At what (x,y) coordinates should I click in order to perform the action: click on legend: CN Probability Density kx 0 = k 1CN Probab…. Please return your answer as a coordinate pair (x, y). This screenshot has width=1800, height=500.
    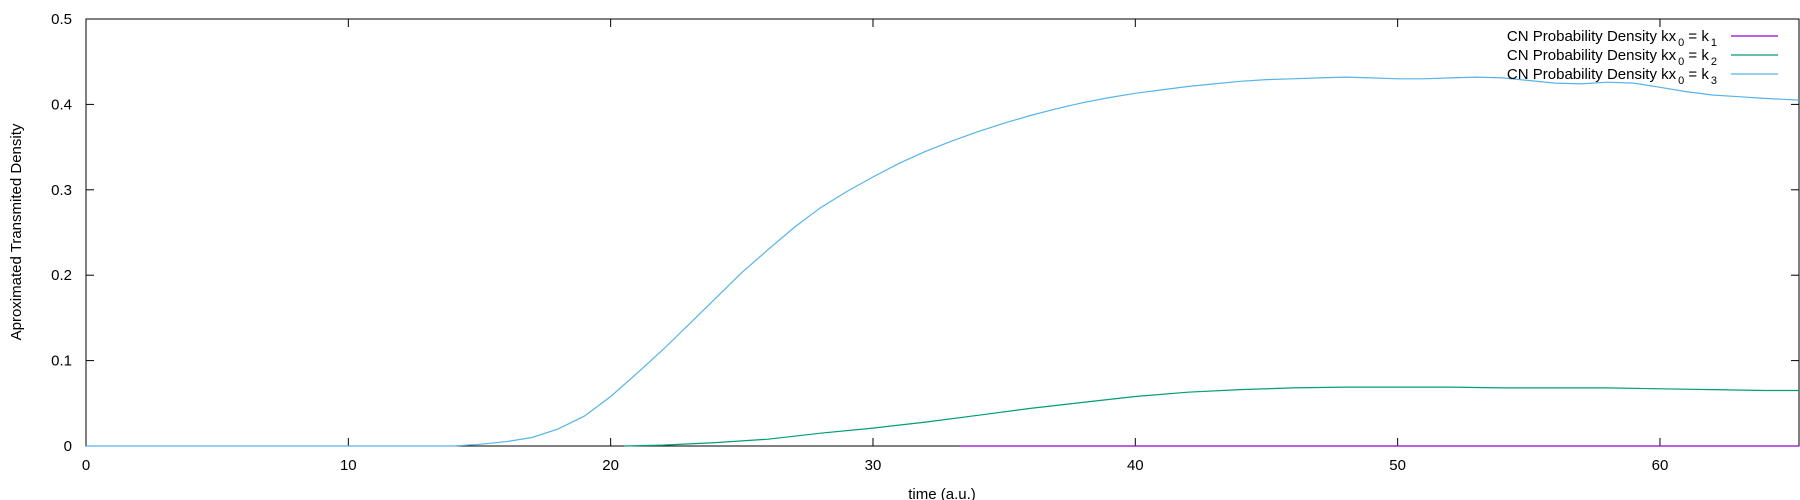
    Looking at the image, I should click on (1642, 57).